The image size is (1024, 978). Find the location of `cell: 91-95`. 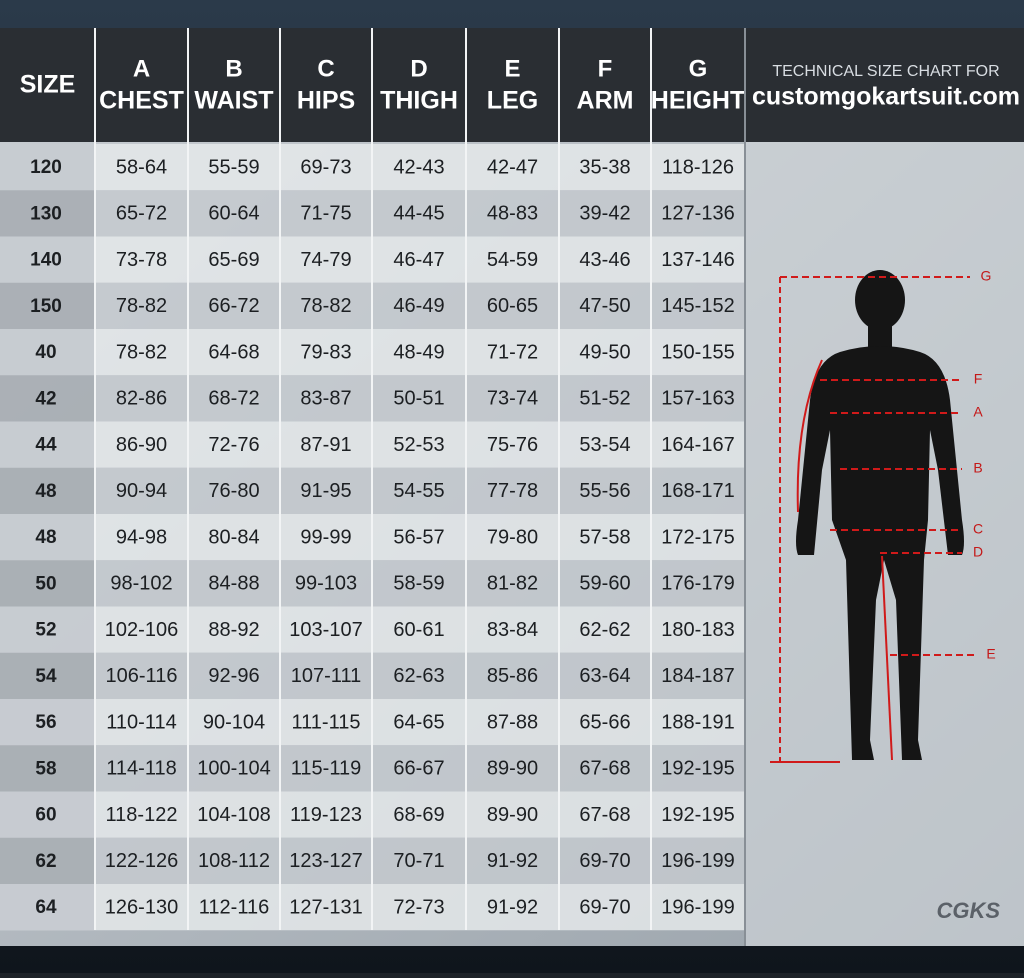

cell: 91-95 is located at coordinates (325, 491).